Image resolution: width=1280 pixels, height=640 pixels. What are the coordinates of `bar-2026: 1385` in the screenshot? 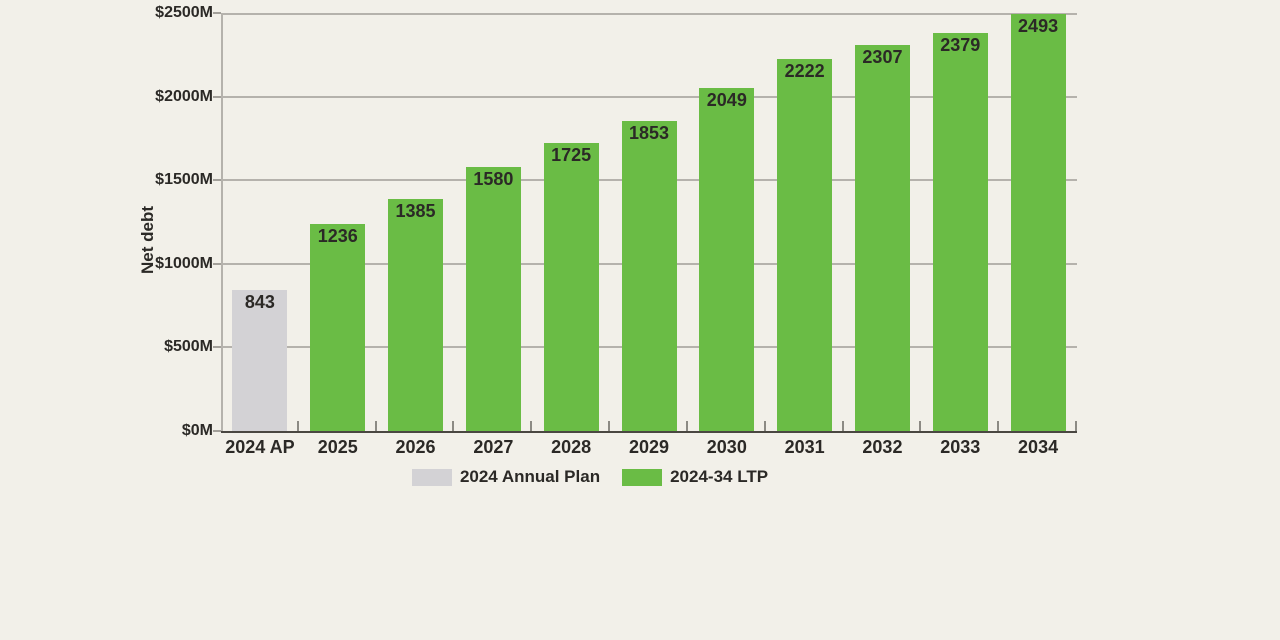 It's located at (416, 315).